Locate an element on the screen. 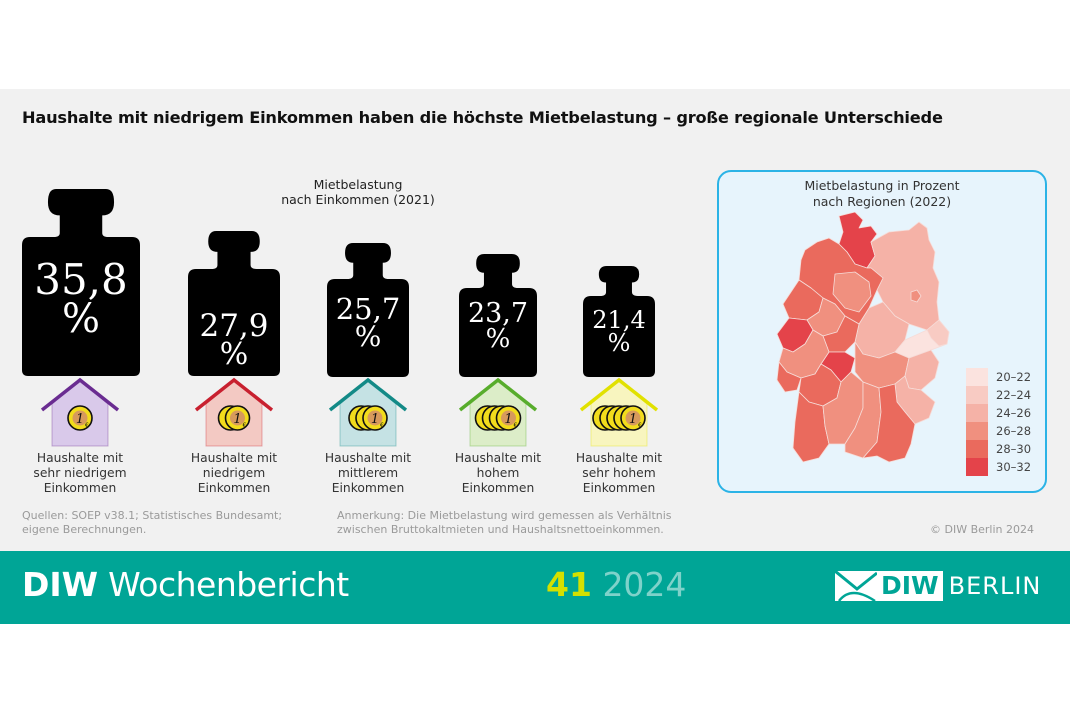 The image size is (1070, 713). house-icon-2: 1 € is located at coordinates (234, 414).